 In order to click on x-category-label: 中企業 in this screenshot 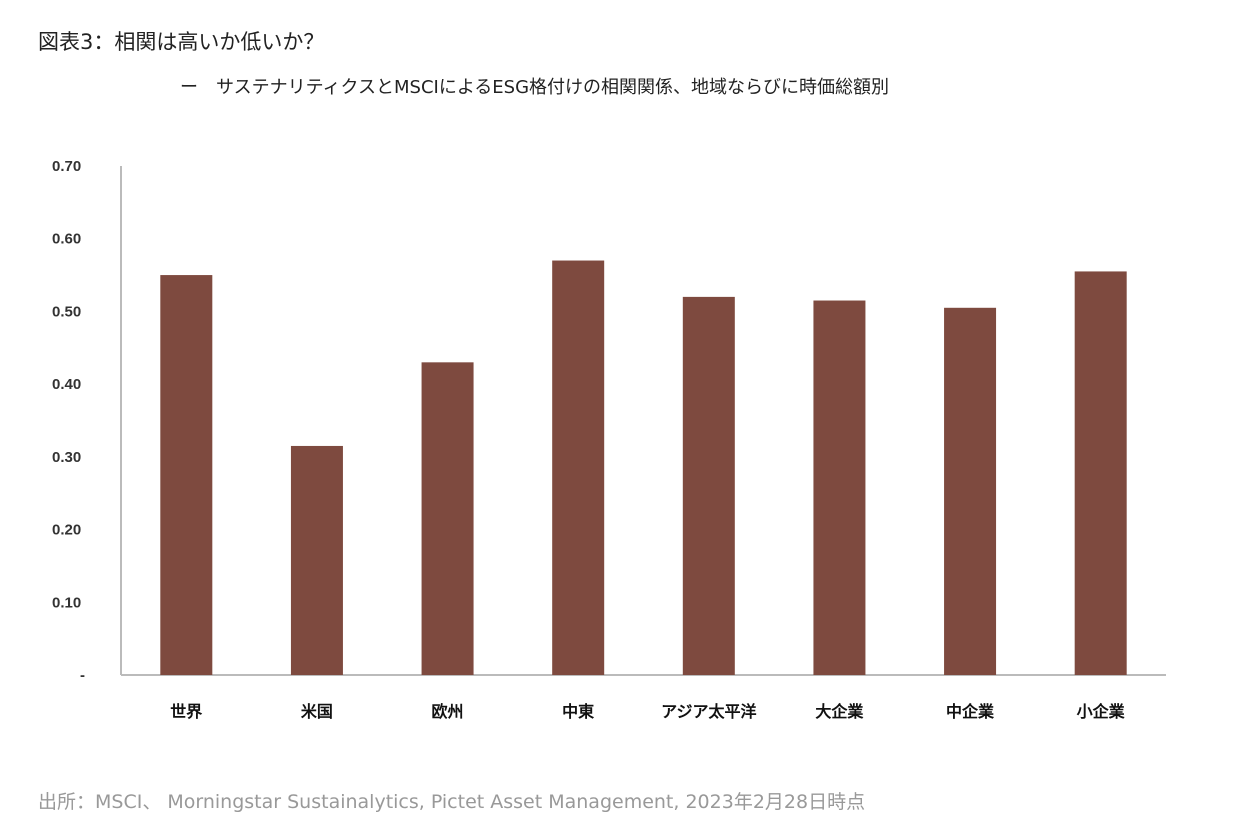, I will do `click(970, 711)`.